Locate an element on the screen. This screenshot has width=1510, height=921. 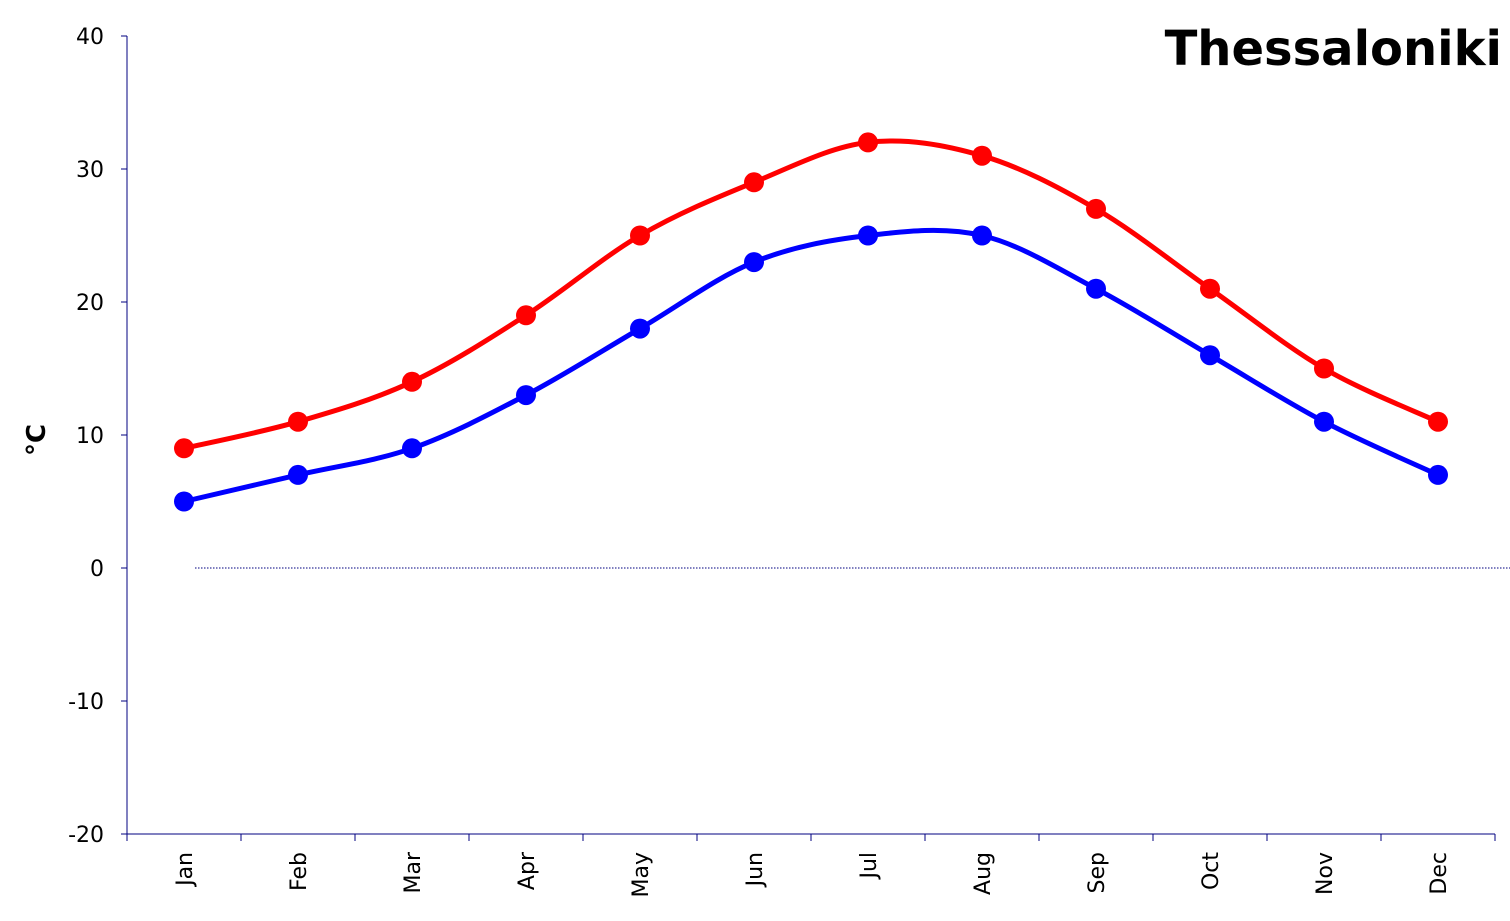
y-tick-label: 10 is located at coordinates (90, 436).